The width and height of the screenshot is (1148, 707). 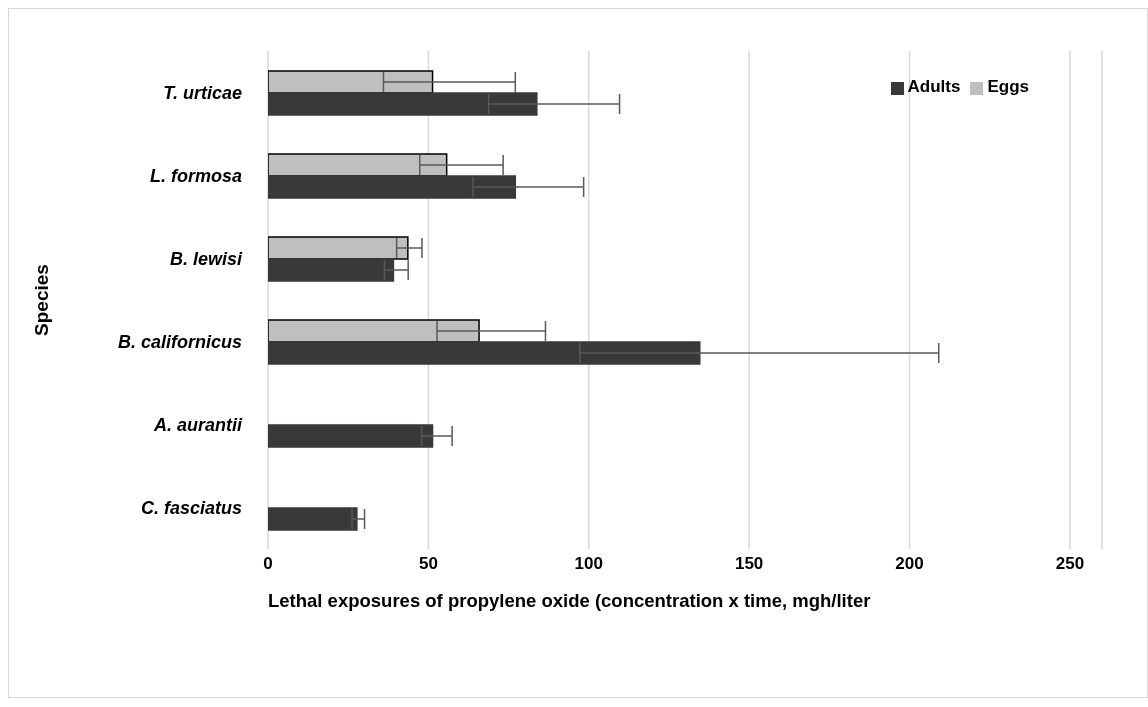 What do you see at coordinates (1070, 564) in the screenshot?
I see `x-tick-label: 250` at bounding box center [1070, 564].